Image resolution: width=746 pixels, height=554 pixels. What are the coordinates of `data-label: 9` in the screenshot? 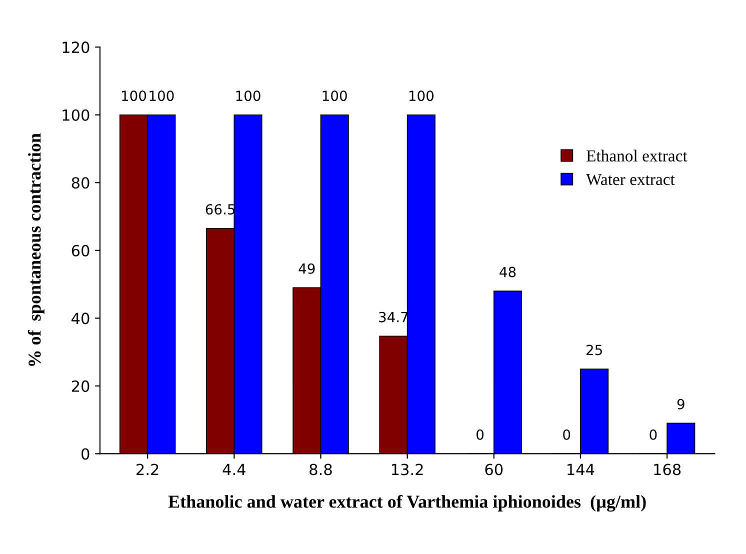 It's located at (680, 404).